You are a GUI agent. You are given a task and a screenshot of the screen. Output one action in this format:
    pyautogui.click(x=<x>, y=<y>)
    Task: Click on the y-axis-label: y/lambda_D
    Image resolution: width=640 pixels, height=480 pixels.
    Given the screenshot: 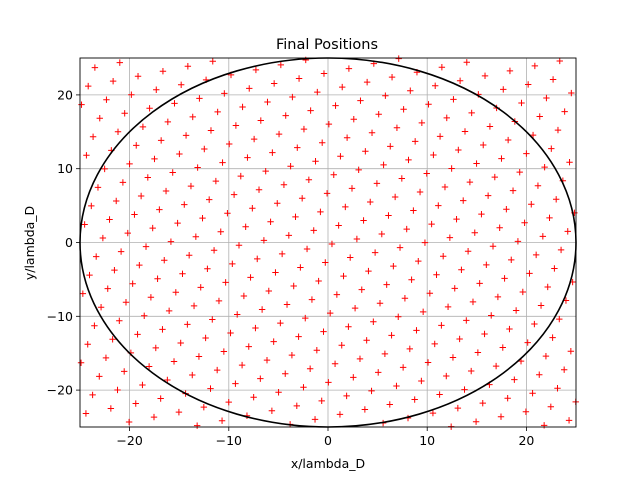 What is the action you would take?
    pyautogui.click(x=29, y=243)
    